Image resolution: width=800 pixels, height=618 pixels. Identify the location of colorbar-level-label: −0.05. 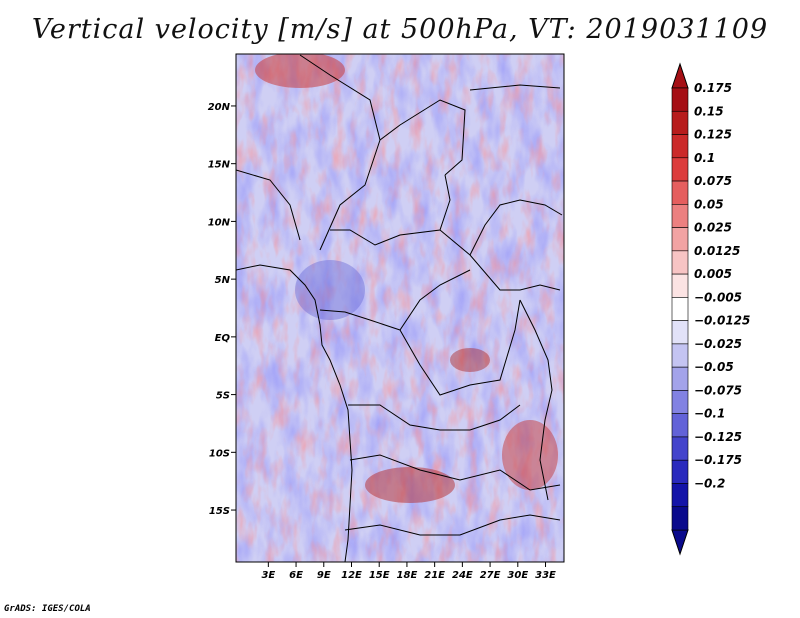
(714, 367).